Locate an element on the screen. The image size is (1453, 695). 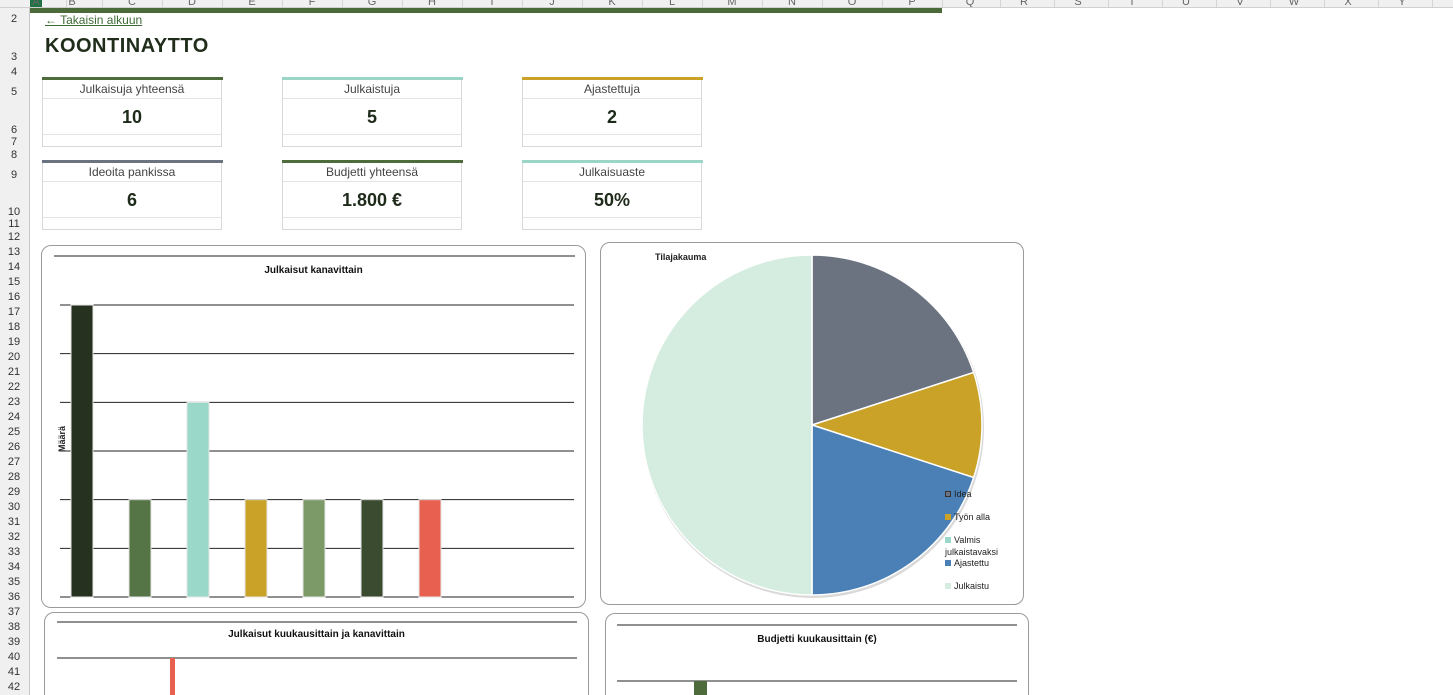
column-letter: S is located at coordinates (1078, 4).